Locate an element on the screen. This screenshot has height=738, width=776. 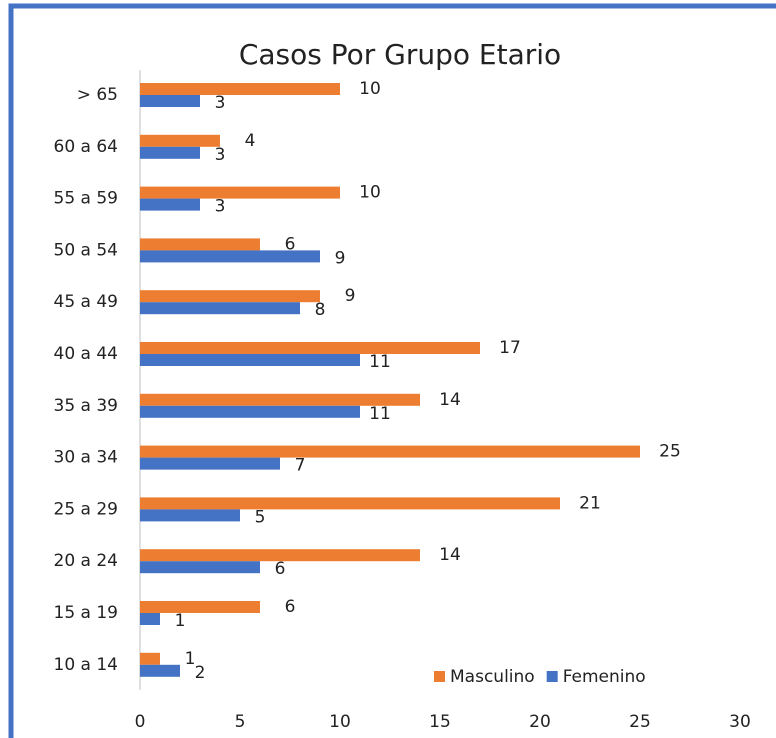
y-tick-label: 50 a 54 is located at coordinates (86, 250).